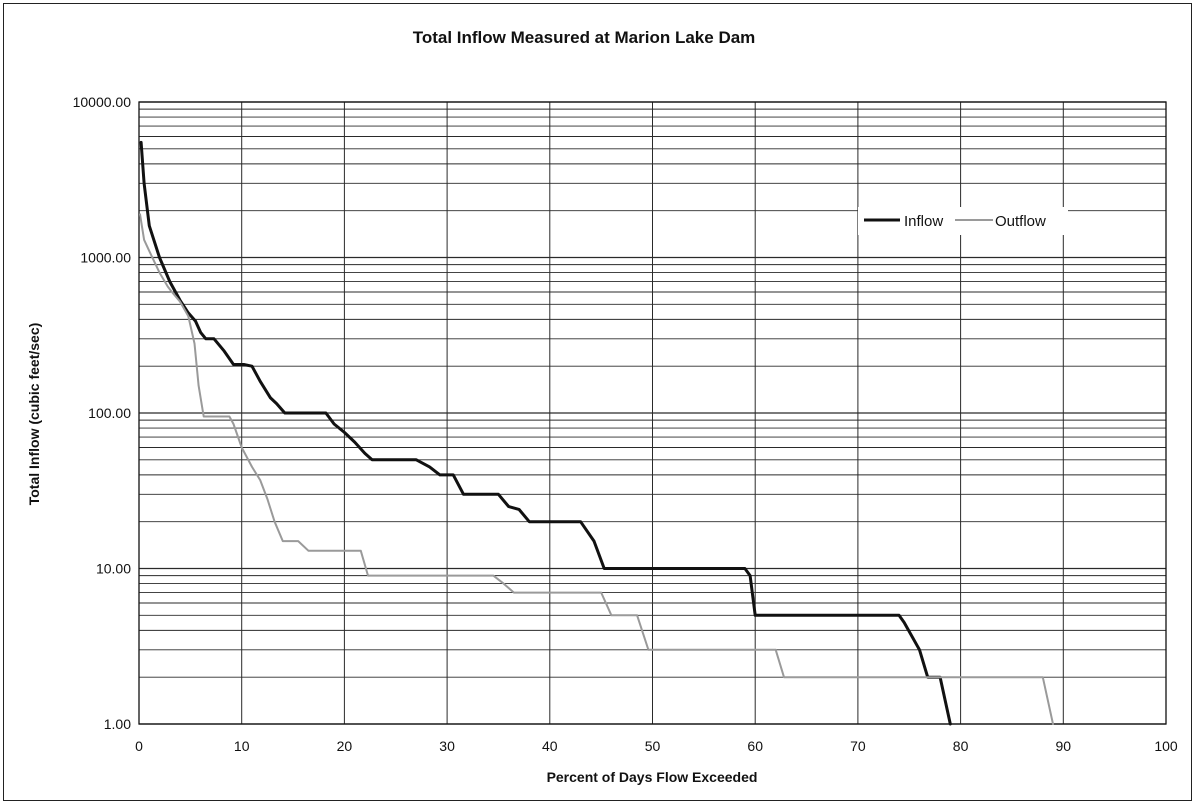  What do you see at coordinates (652, 777) in the screenshot?
I see `x-axis-label: Percent of Days Flow Exceeded` at bounding box center [652, 777].